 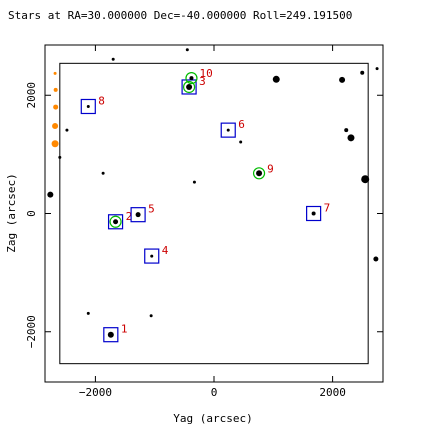 I want to click on catalog-label-7: 7, so click(x=327, y=208).